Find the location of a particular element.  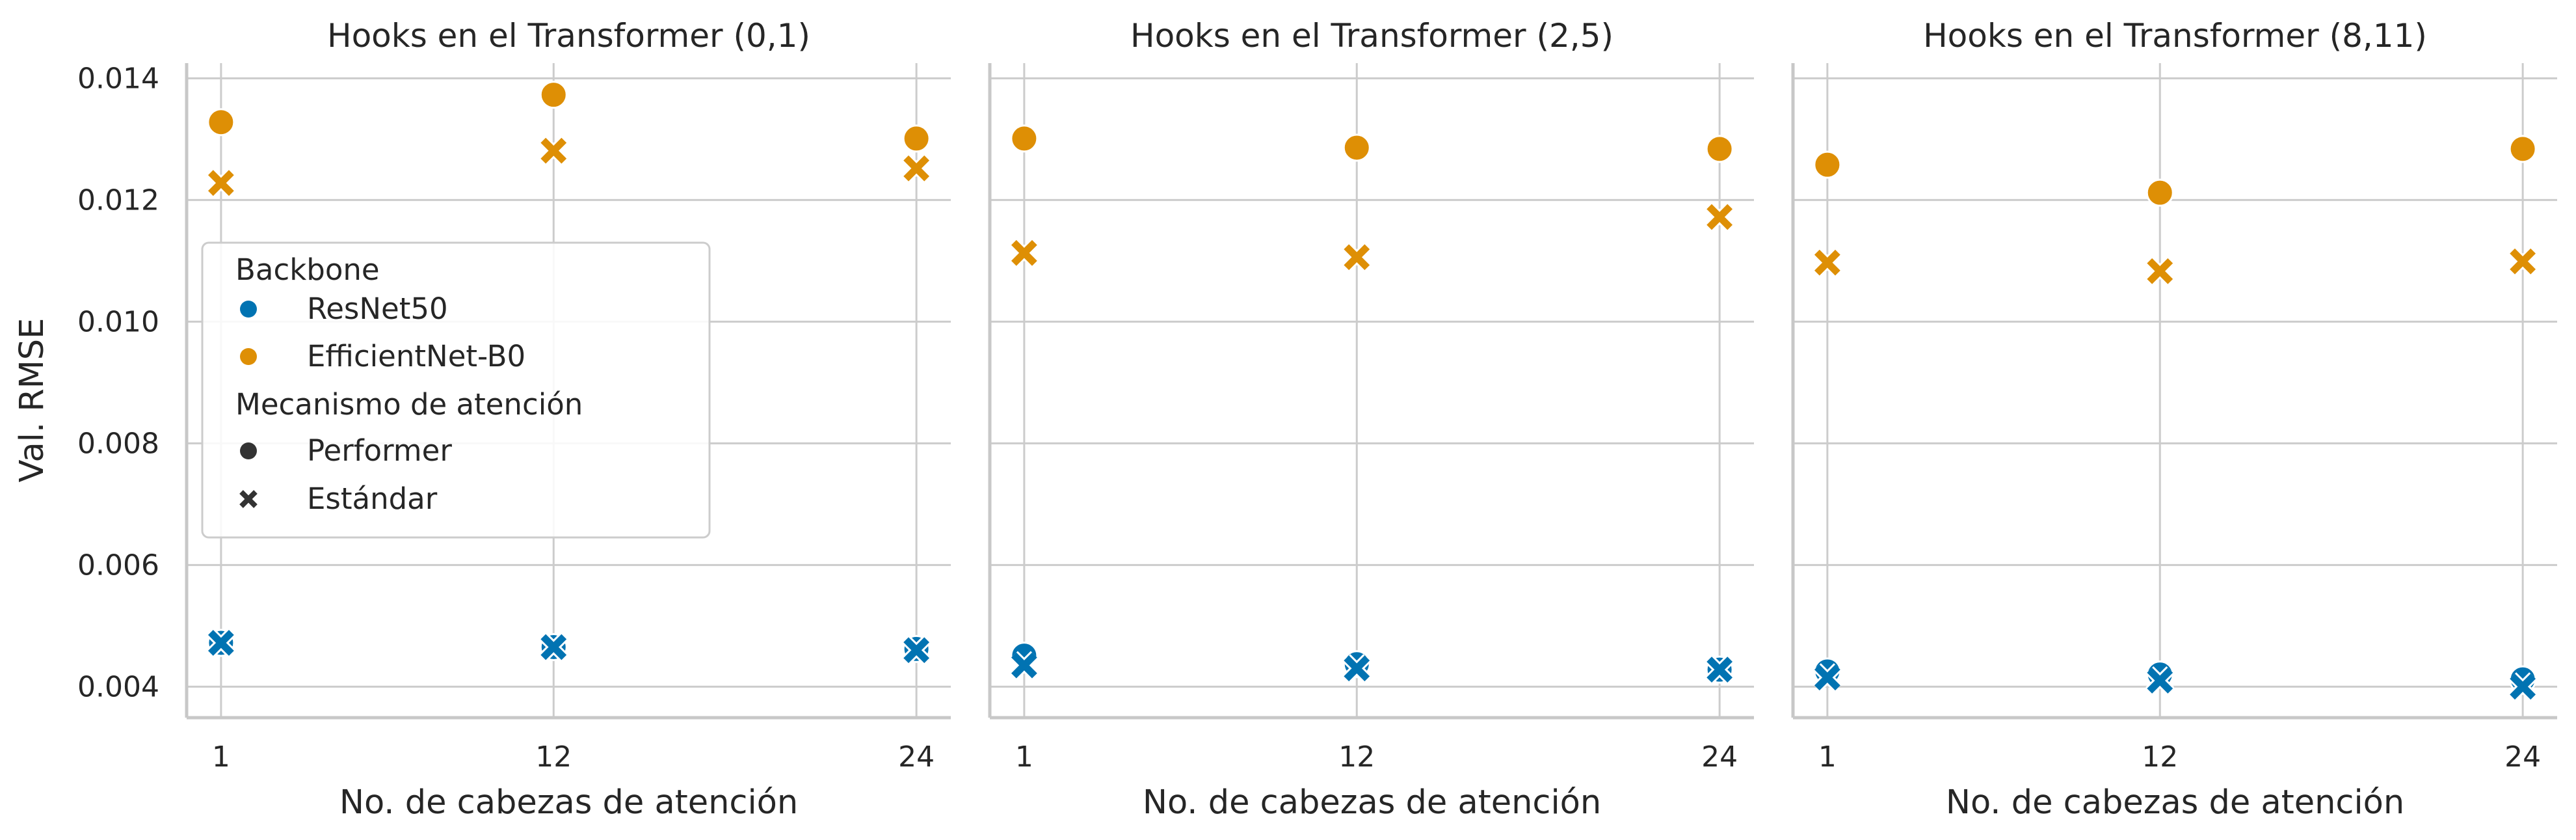

legend-title-mechanism: Mecanismo de atención is located at coordinates (409, 404).